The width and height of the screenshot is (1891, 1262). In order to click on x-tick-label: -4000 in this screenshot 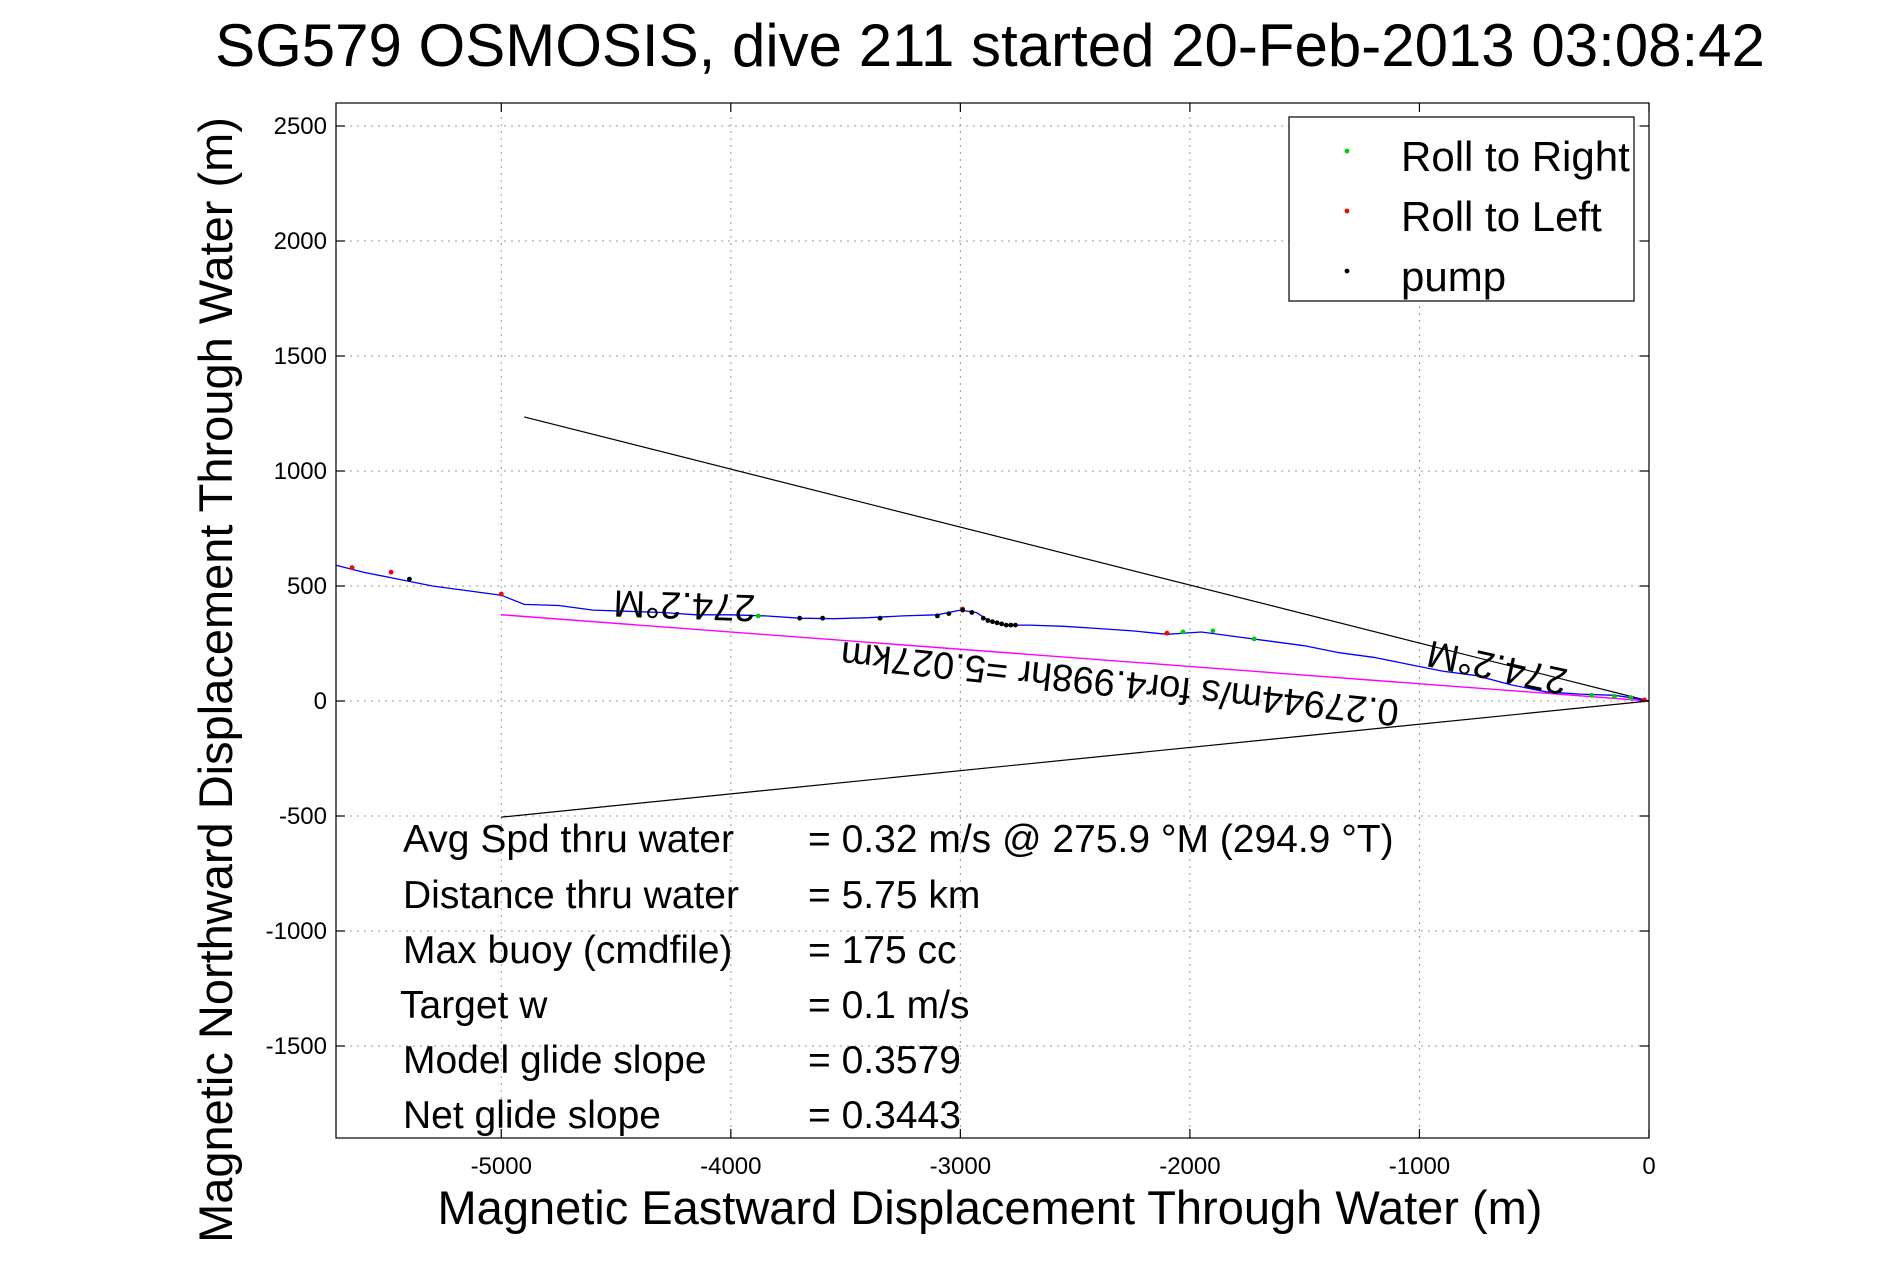, I will do `click(730, 1166)`.